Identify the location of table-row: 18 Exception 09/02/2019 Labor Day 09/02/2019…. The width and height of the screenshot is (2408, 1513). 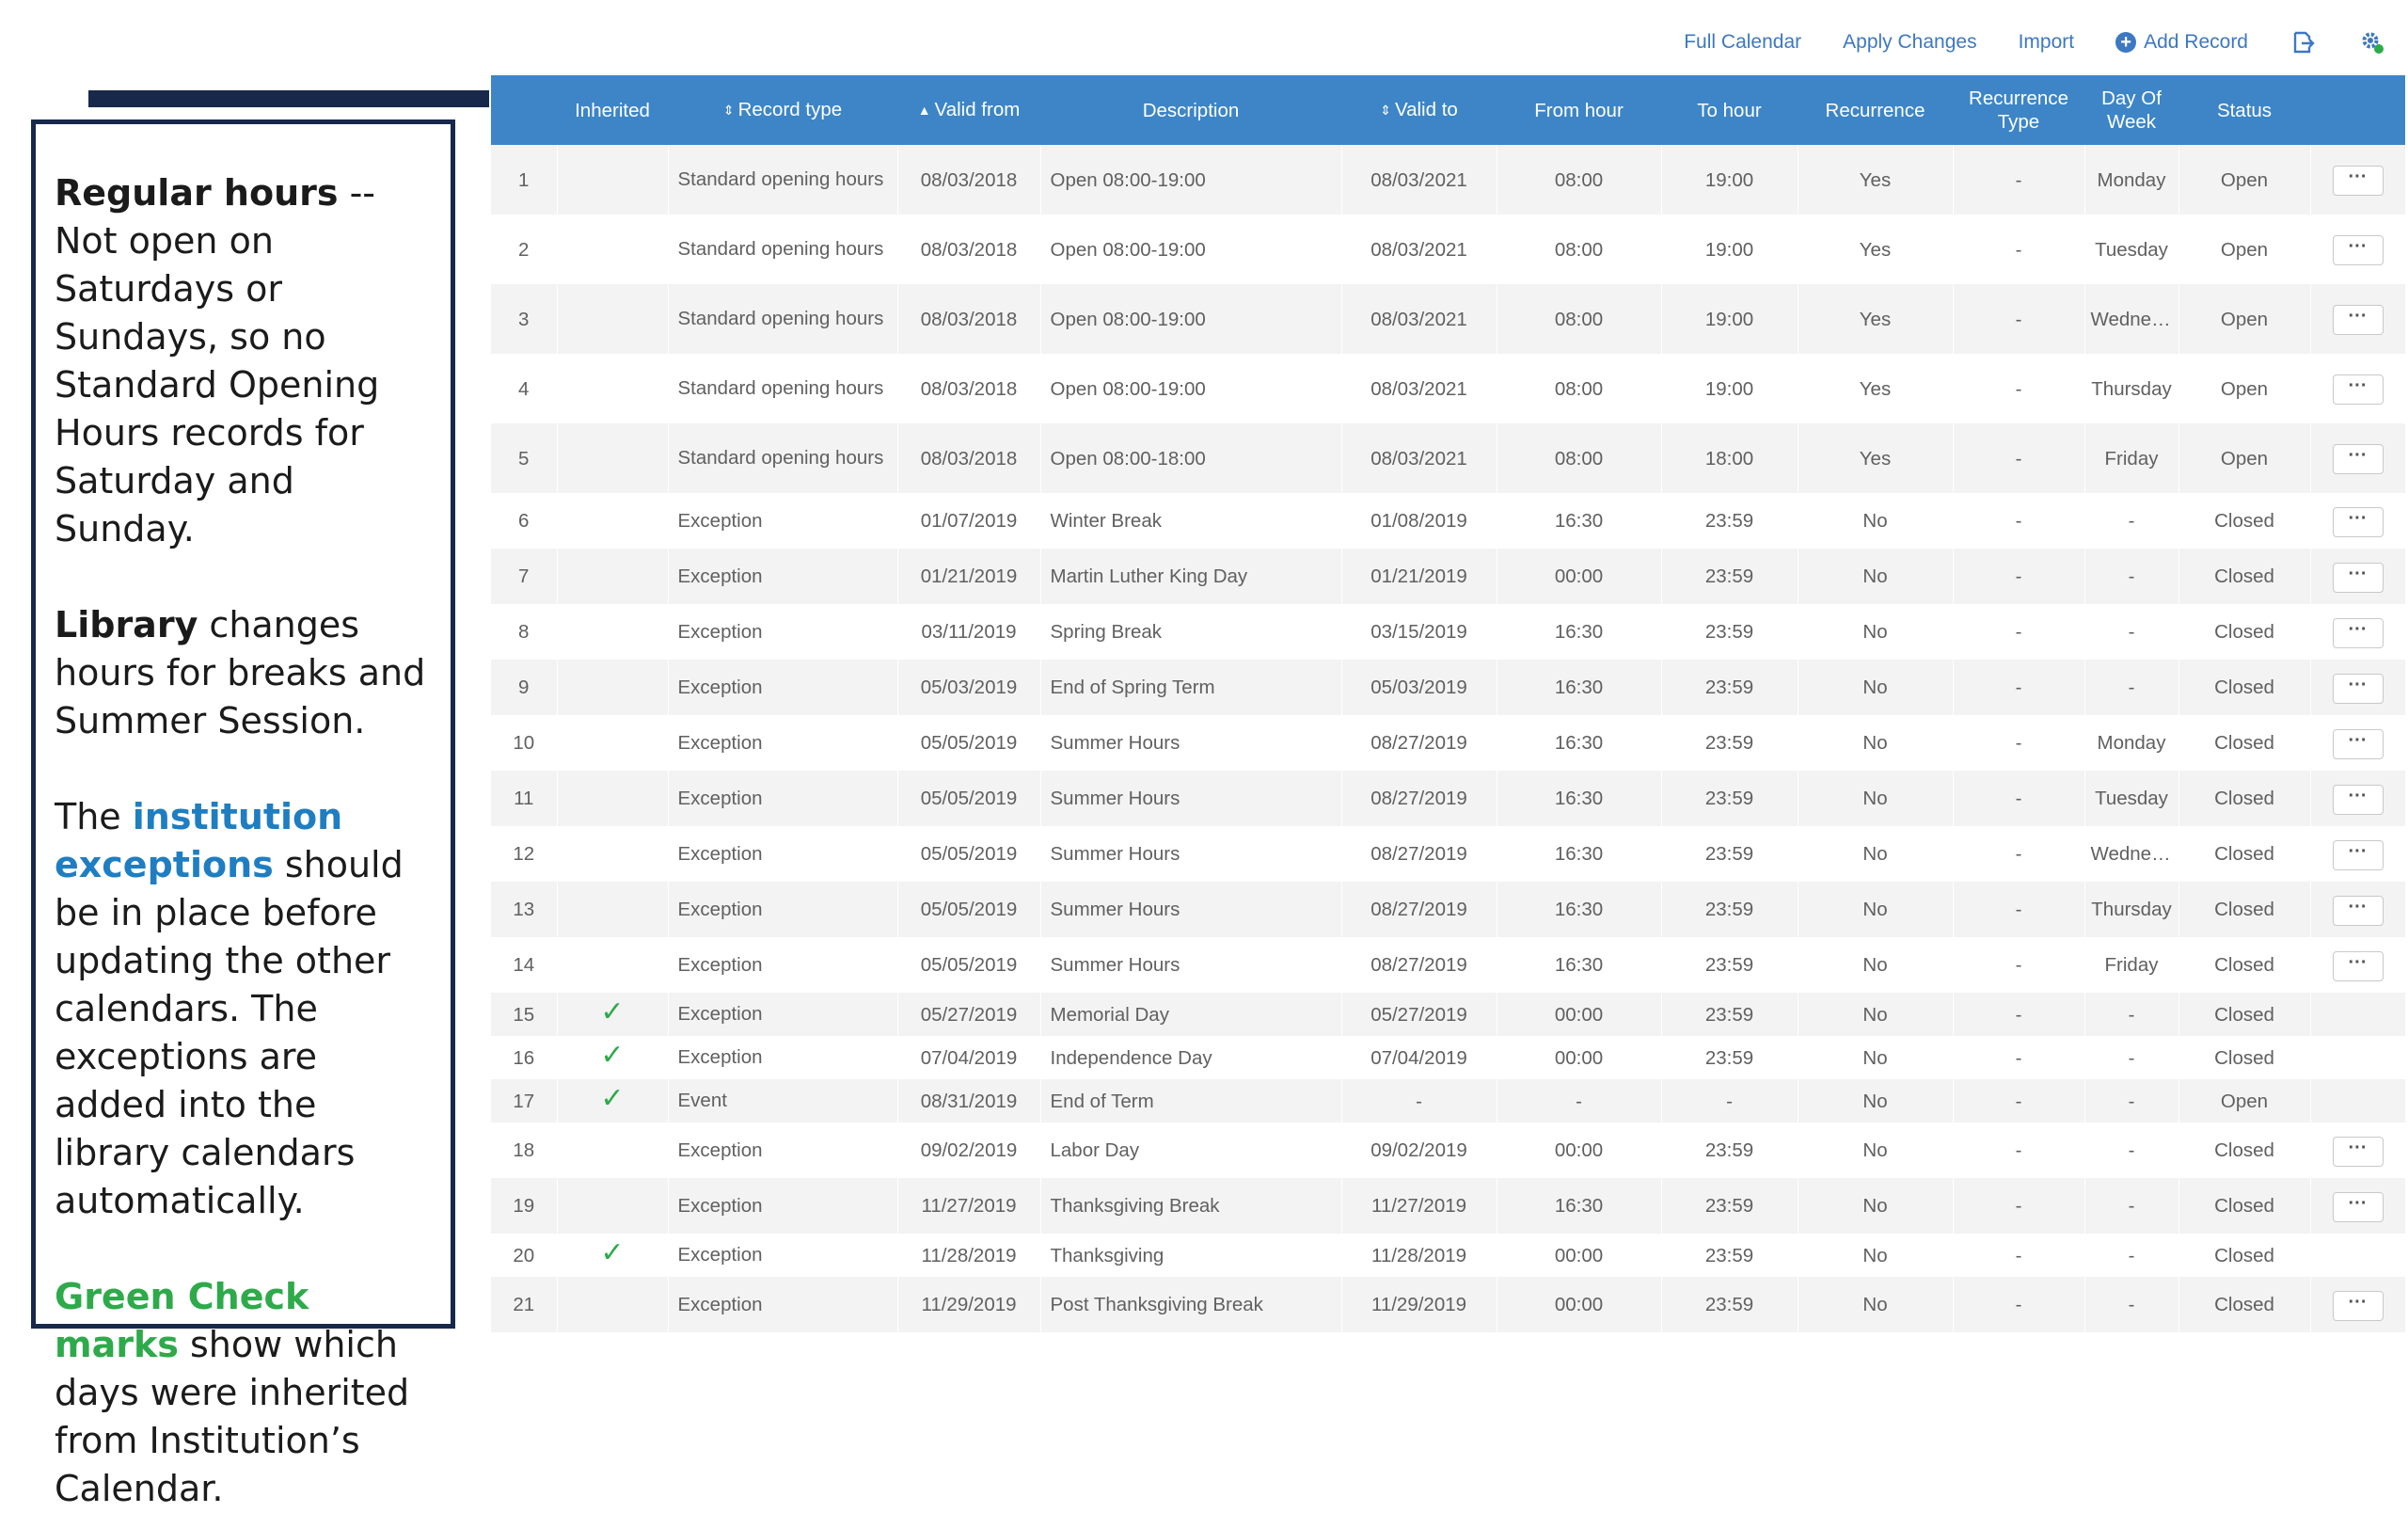
(1448, 1150).